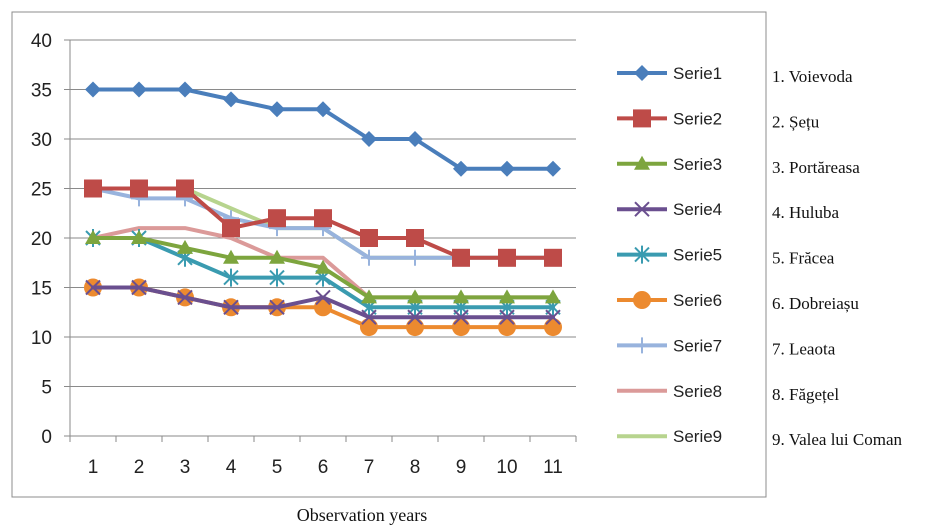 This screenshot has height=531, width=938. I want to click on legend-label: Serie6, so click(697, 300).